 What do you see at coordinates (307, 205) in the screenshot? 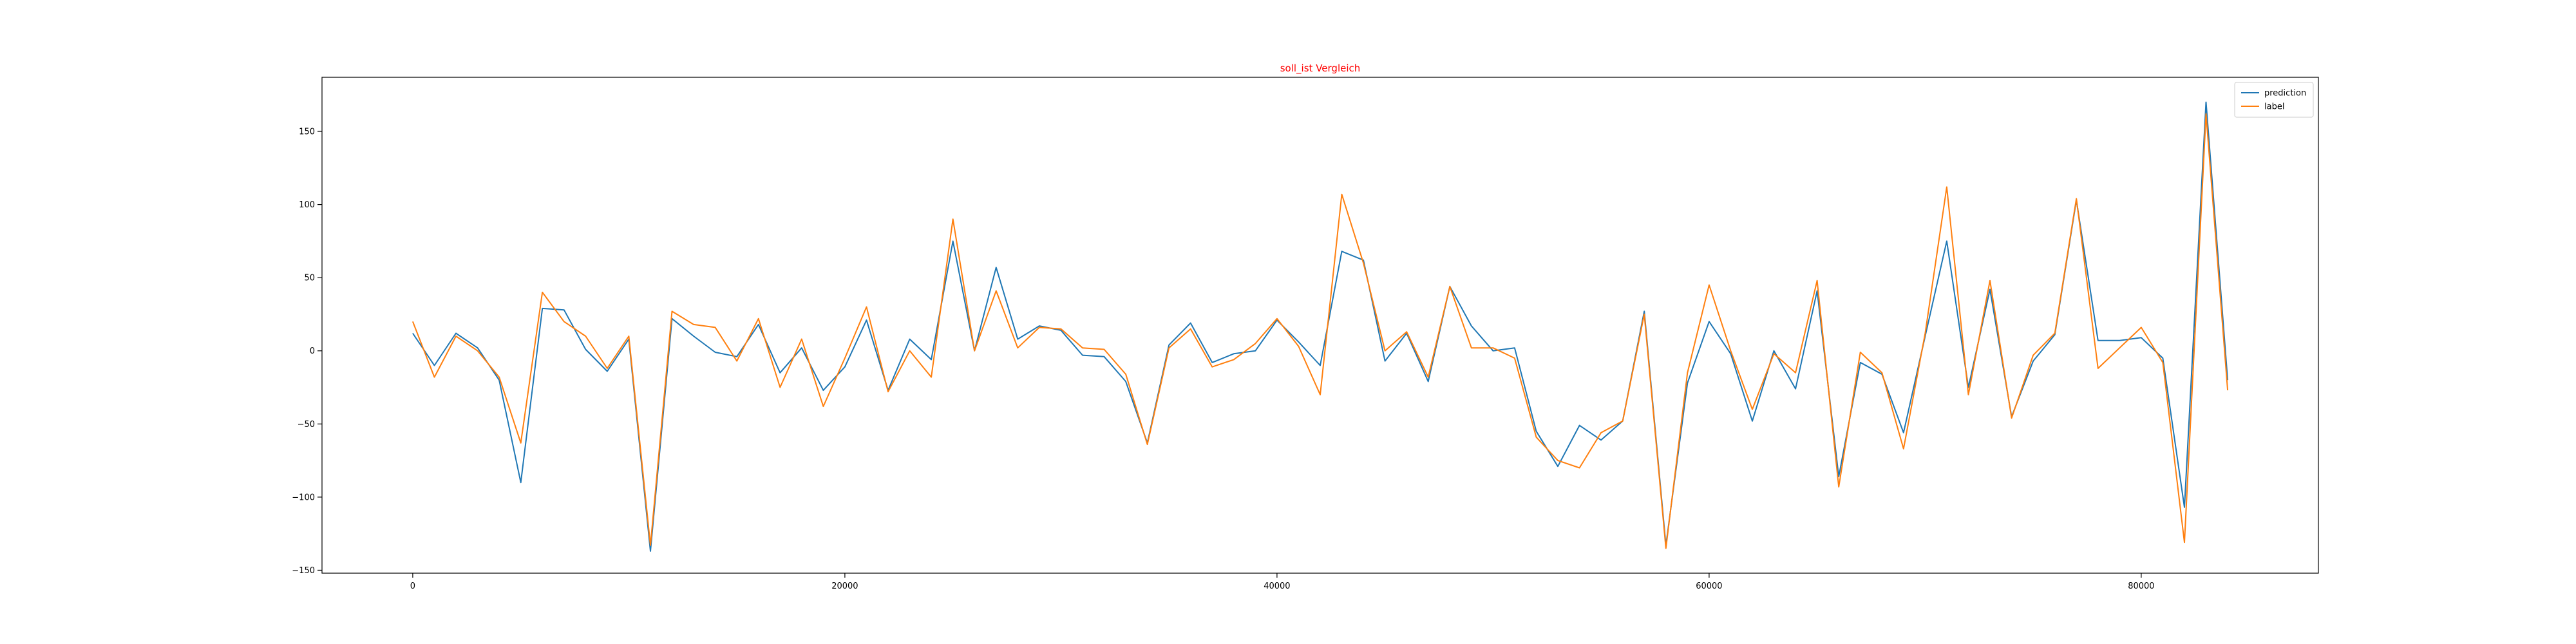
I see `y-tick-label: 100` at bounding box center [307, 205].